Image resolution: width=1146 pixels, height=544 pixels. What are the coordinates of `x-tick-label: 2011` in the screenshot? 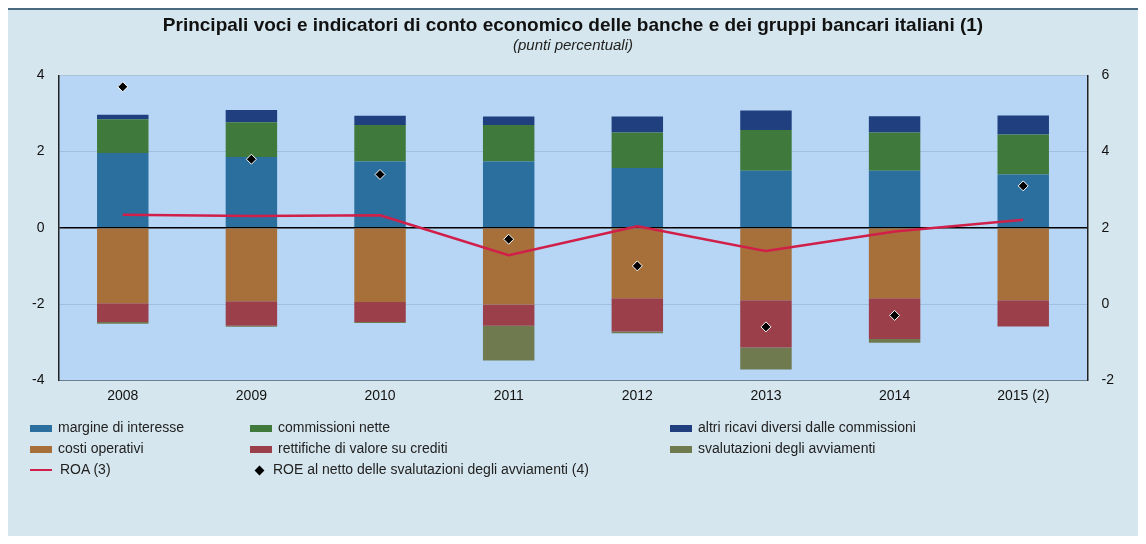 It's located at (508, 395).